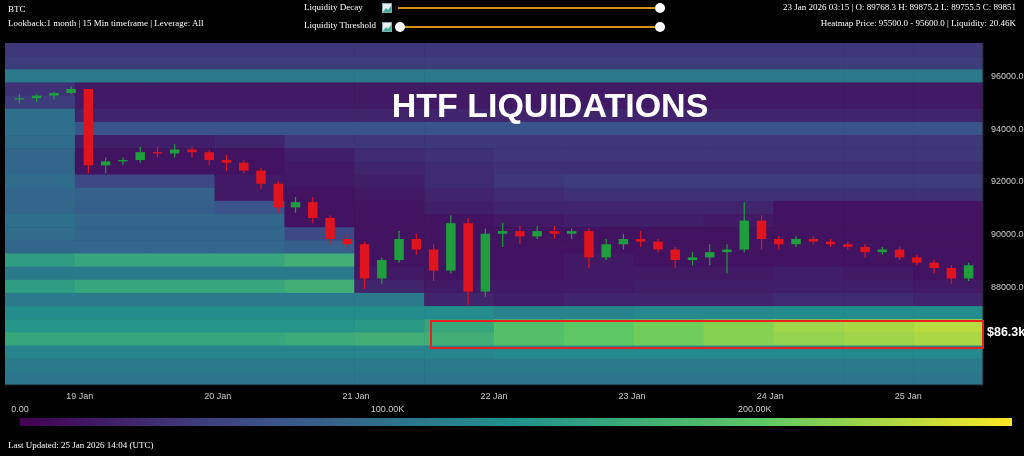 Image resolution: width=1024 pixels, height=456 pixels. Describe the element at coordinates (17, 9) in the screenshot. I see `text: BTC` at that location.